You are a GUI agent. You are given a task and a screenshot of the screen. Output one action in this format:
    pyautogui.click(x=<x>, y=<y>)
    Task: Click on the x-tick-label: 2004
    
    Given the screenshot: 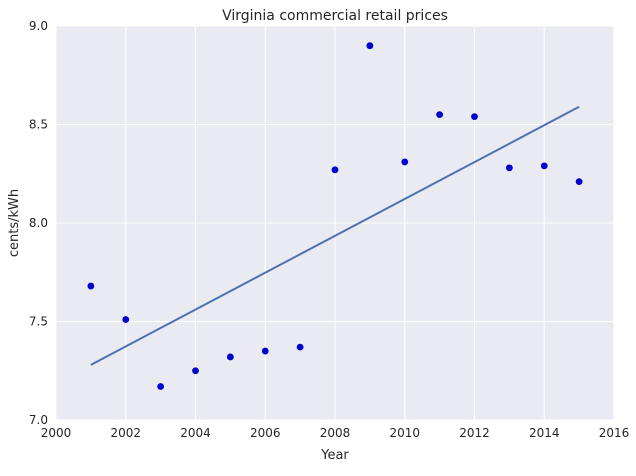 What is the action you would take?
    pyautogui.click(x=195, y=433)
    